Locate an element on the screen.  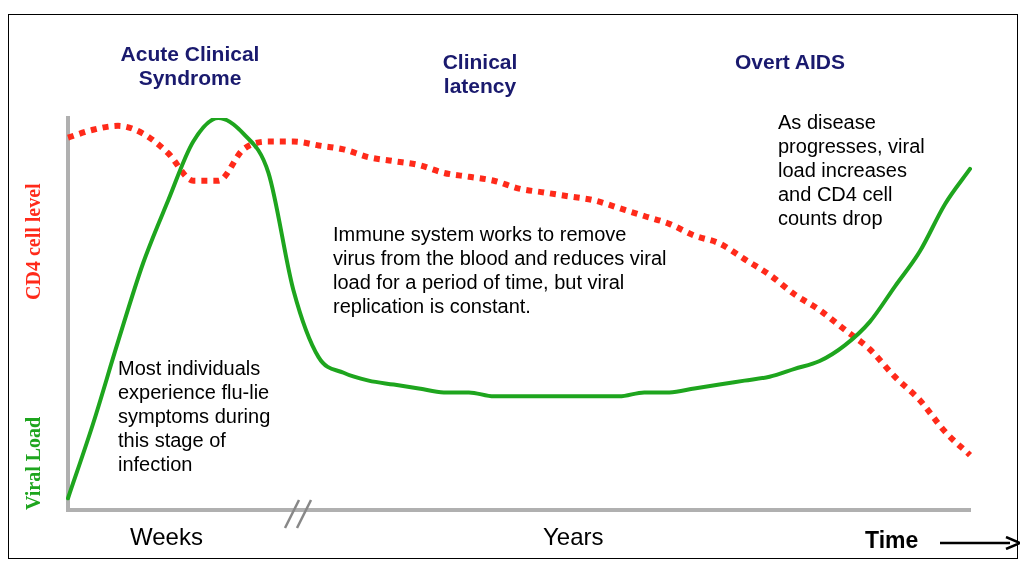
text: Clinical latency is located at coordinates (480, 74).